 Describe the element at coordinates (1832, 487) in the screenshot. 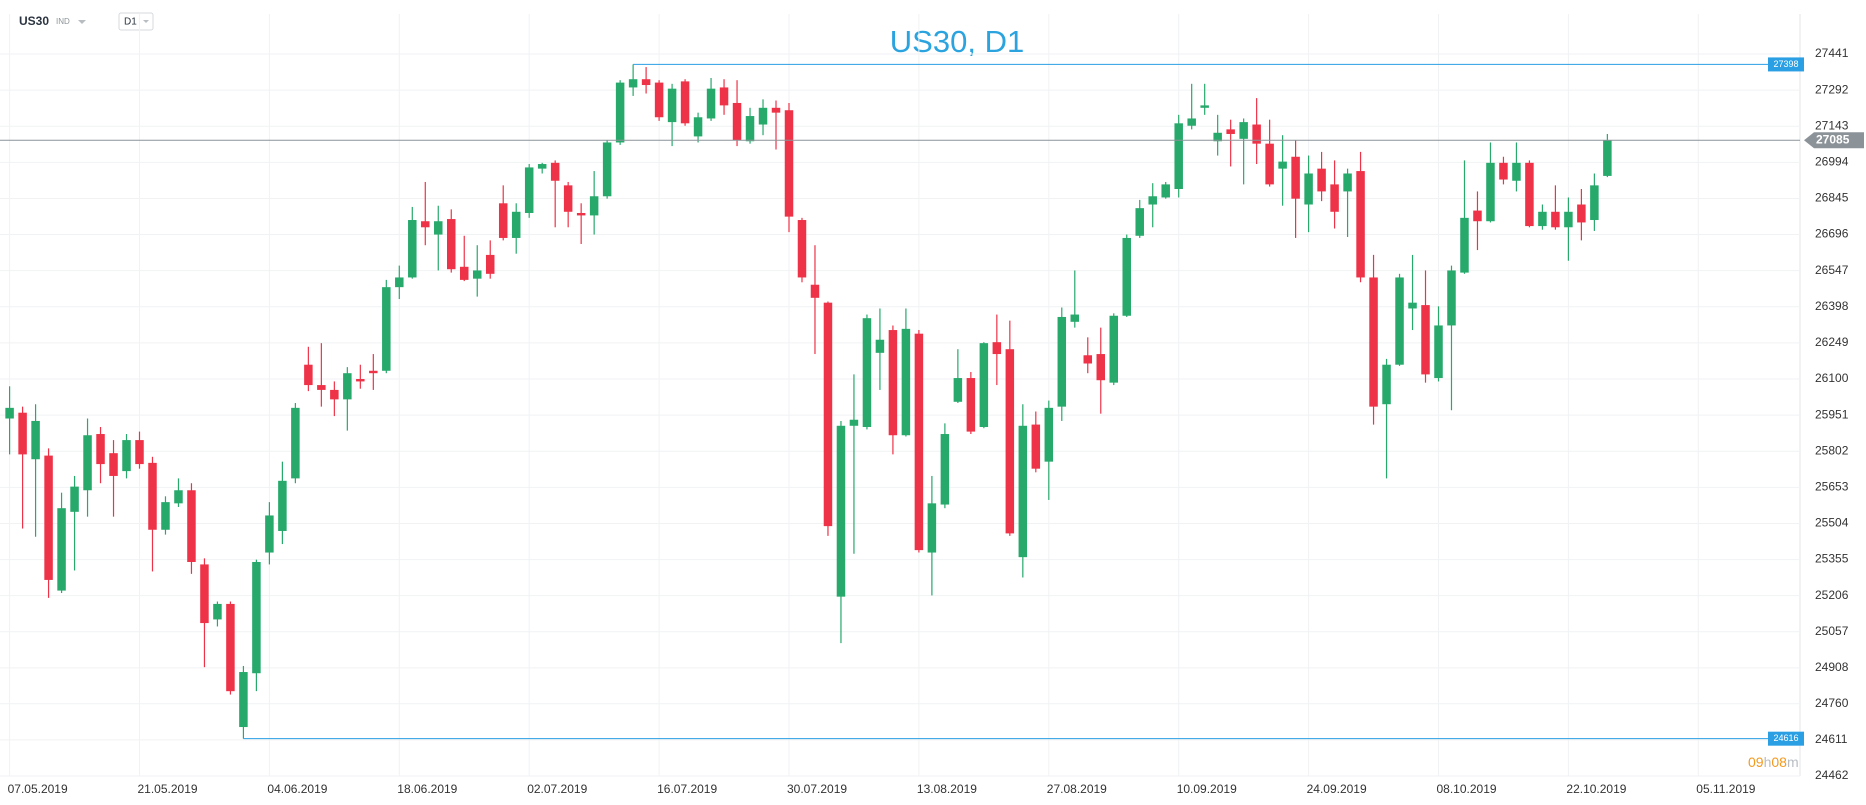

I see `y-tick-label: 25653` at that location.